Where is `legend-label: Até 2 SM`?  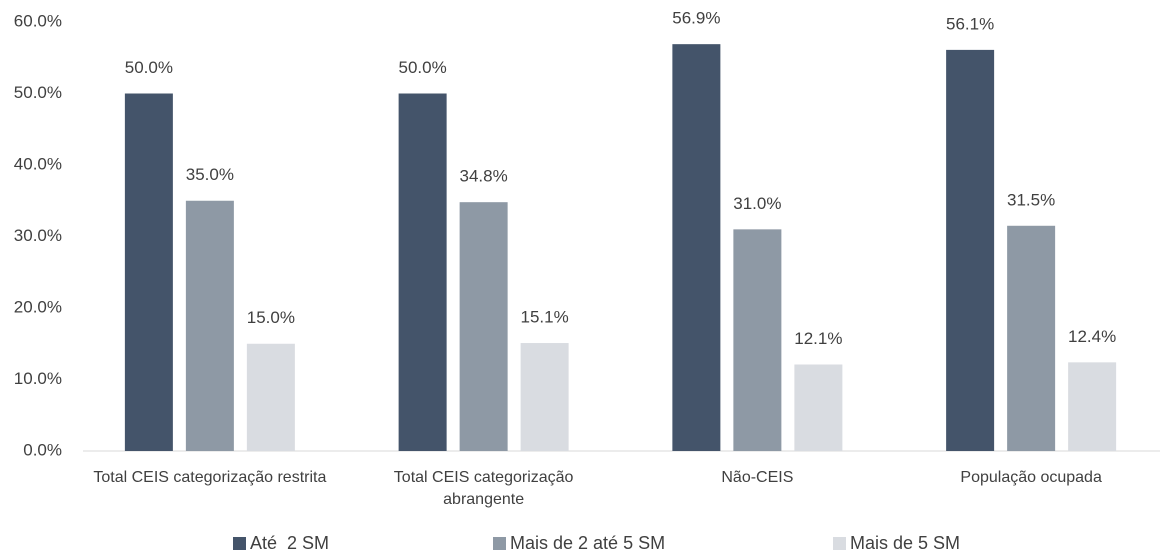 legend-label: Até 2 SM is located at coordinates (290, 543).